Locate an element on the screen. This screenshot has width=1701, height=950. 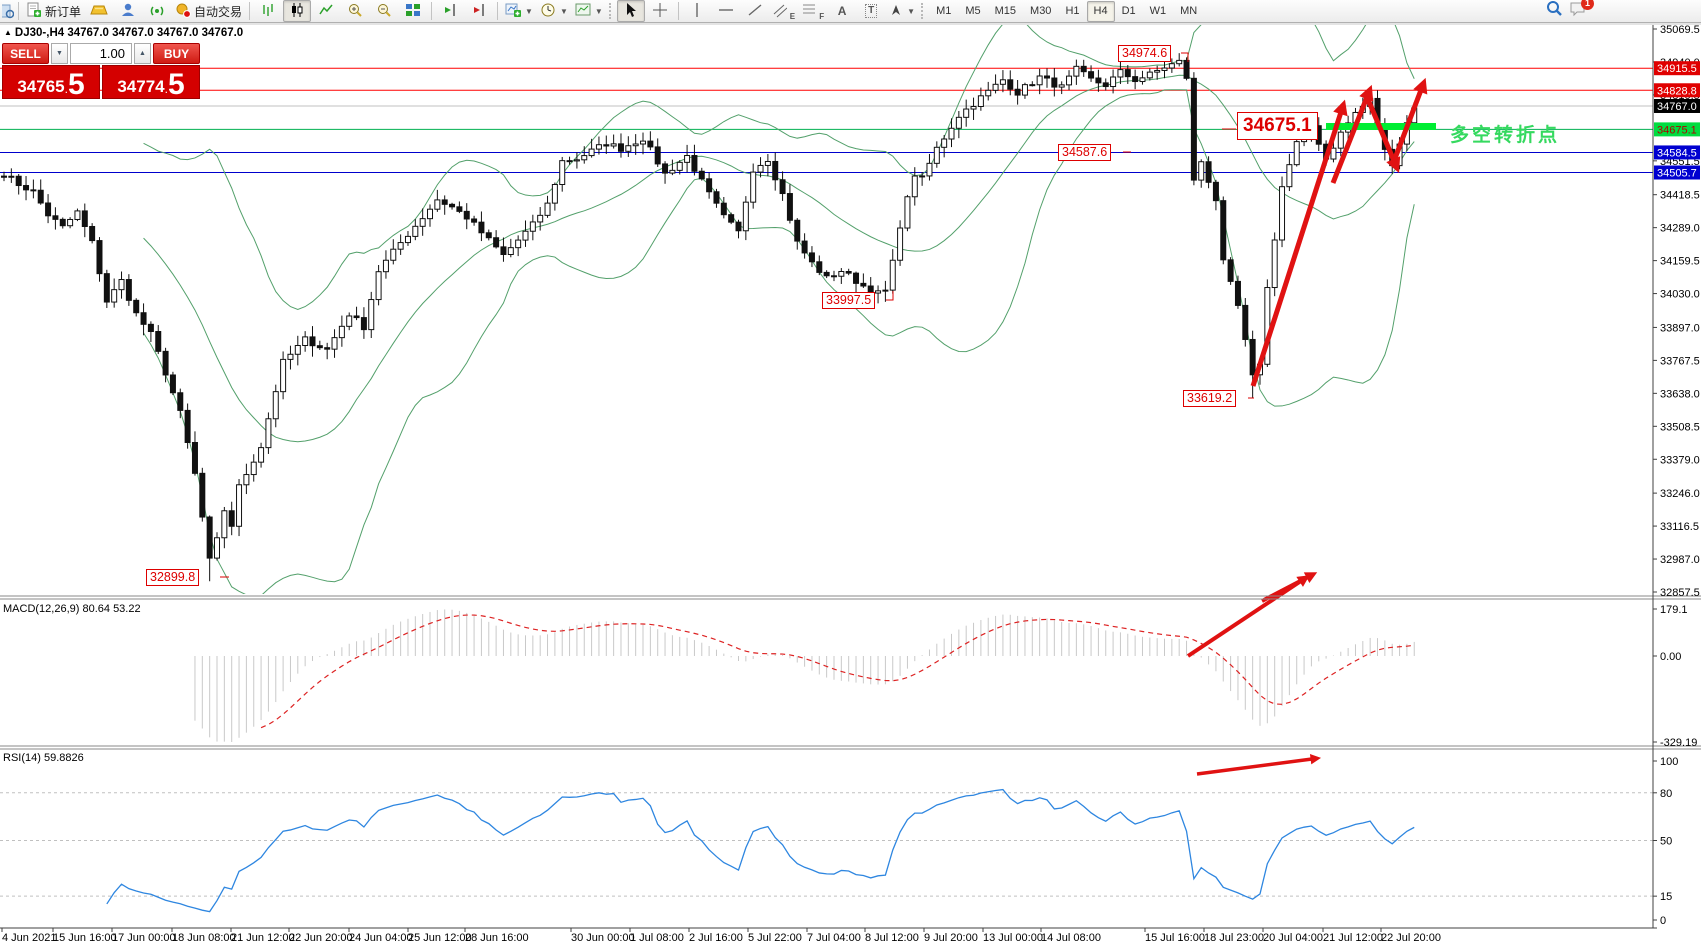
horizontal-line-icon is located at coordinates (726, 11).